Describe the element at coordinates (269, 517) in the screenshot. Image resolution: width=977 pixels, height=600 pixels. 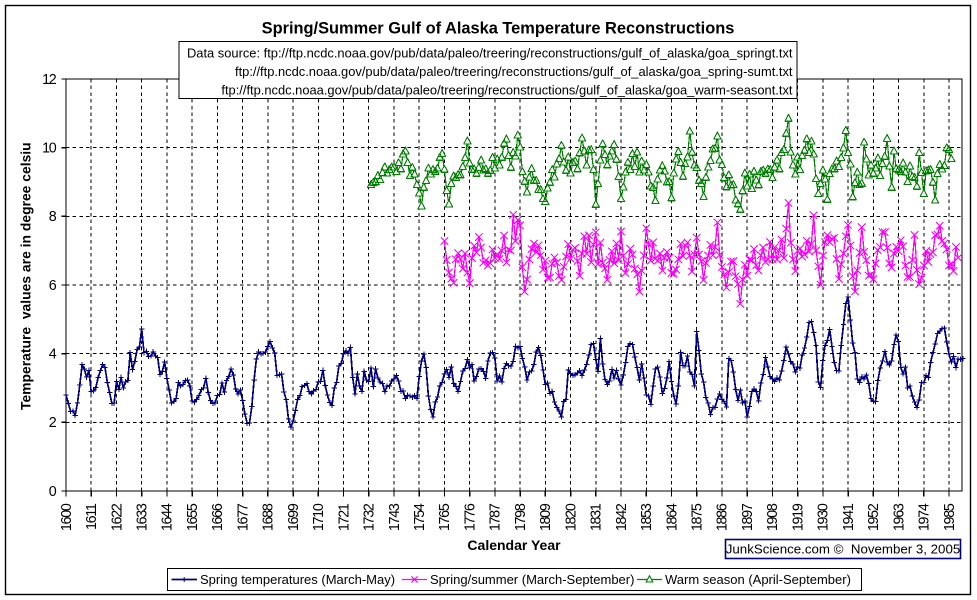
I see `svg-text: 1688` at that location.